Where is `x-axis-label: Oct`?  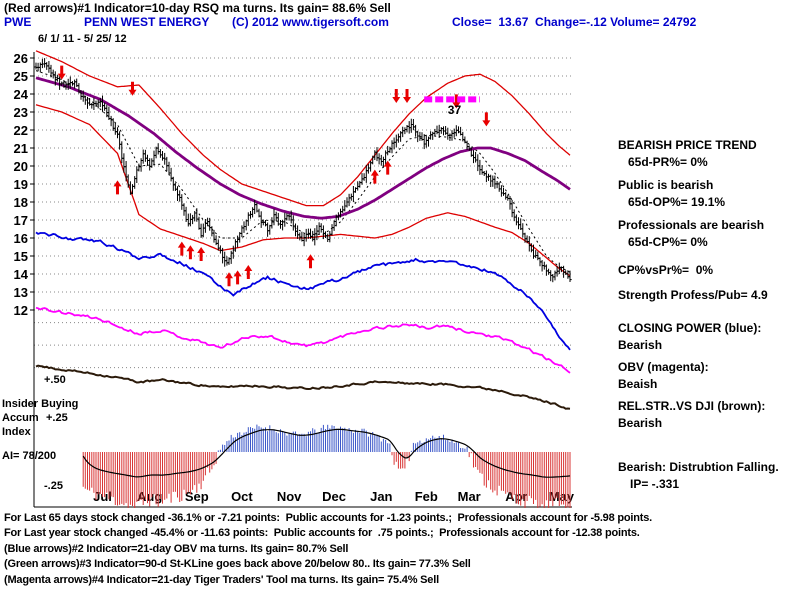 x-axis-label: Oct is located at coordinates (242, 496).